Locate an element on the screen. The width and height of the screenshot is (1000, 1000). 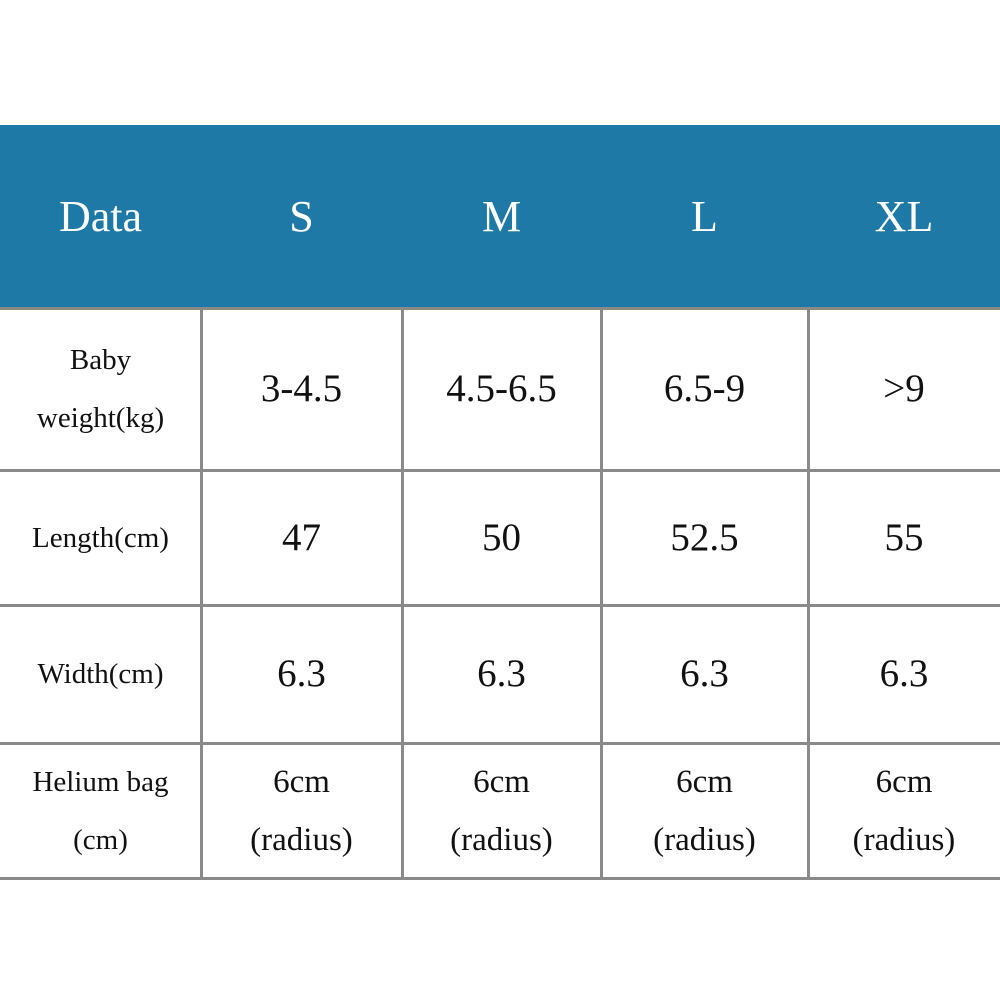
value-cell: 4.5-6.5 is located at coordinates (501, 389).